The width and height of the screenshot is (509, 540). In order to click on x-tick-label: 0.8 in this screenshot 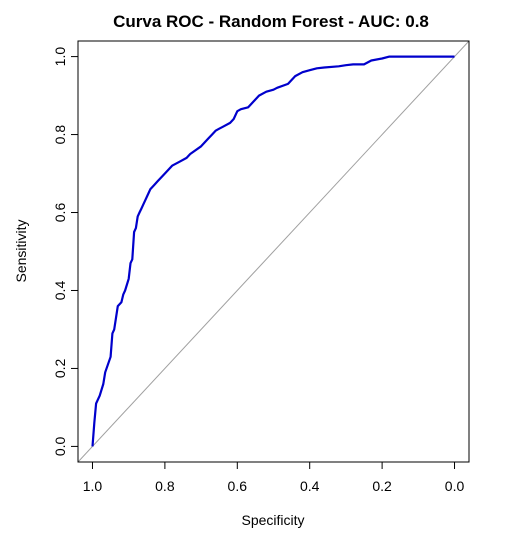, I will do `click(165, 486)`.